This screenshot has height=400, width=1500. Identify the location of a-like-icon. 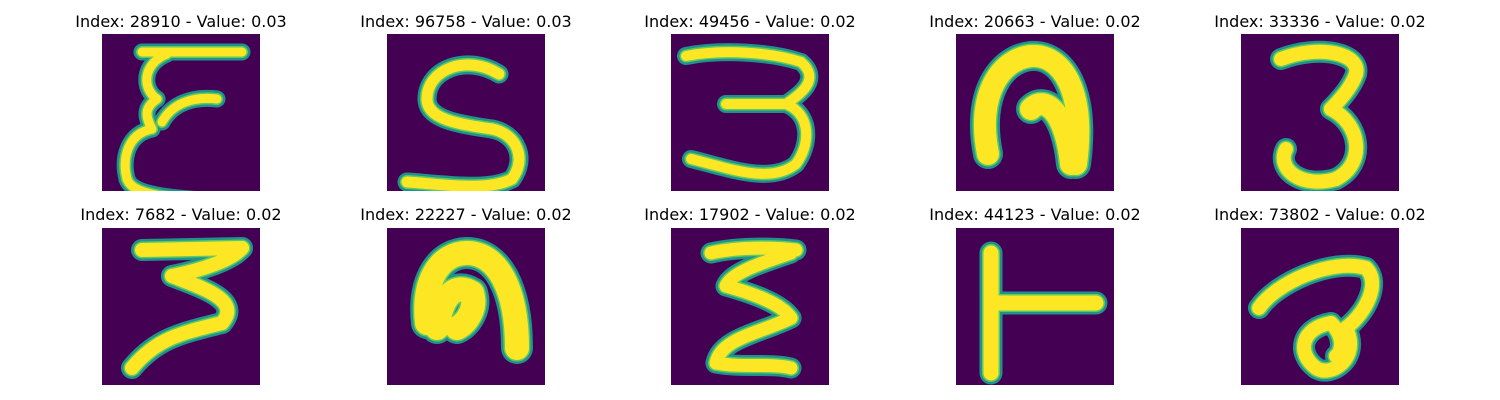
(1320, 306).